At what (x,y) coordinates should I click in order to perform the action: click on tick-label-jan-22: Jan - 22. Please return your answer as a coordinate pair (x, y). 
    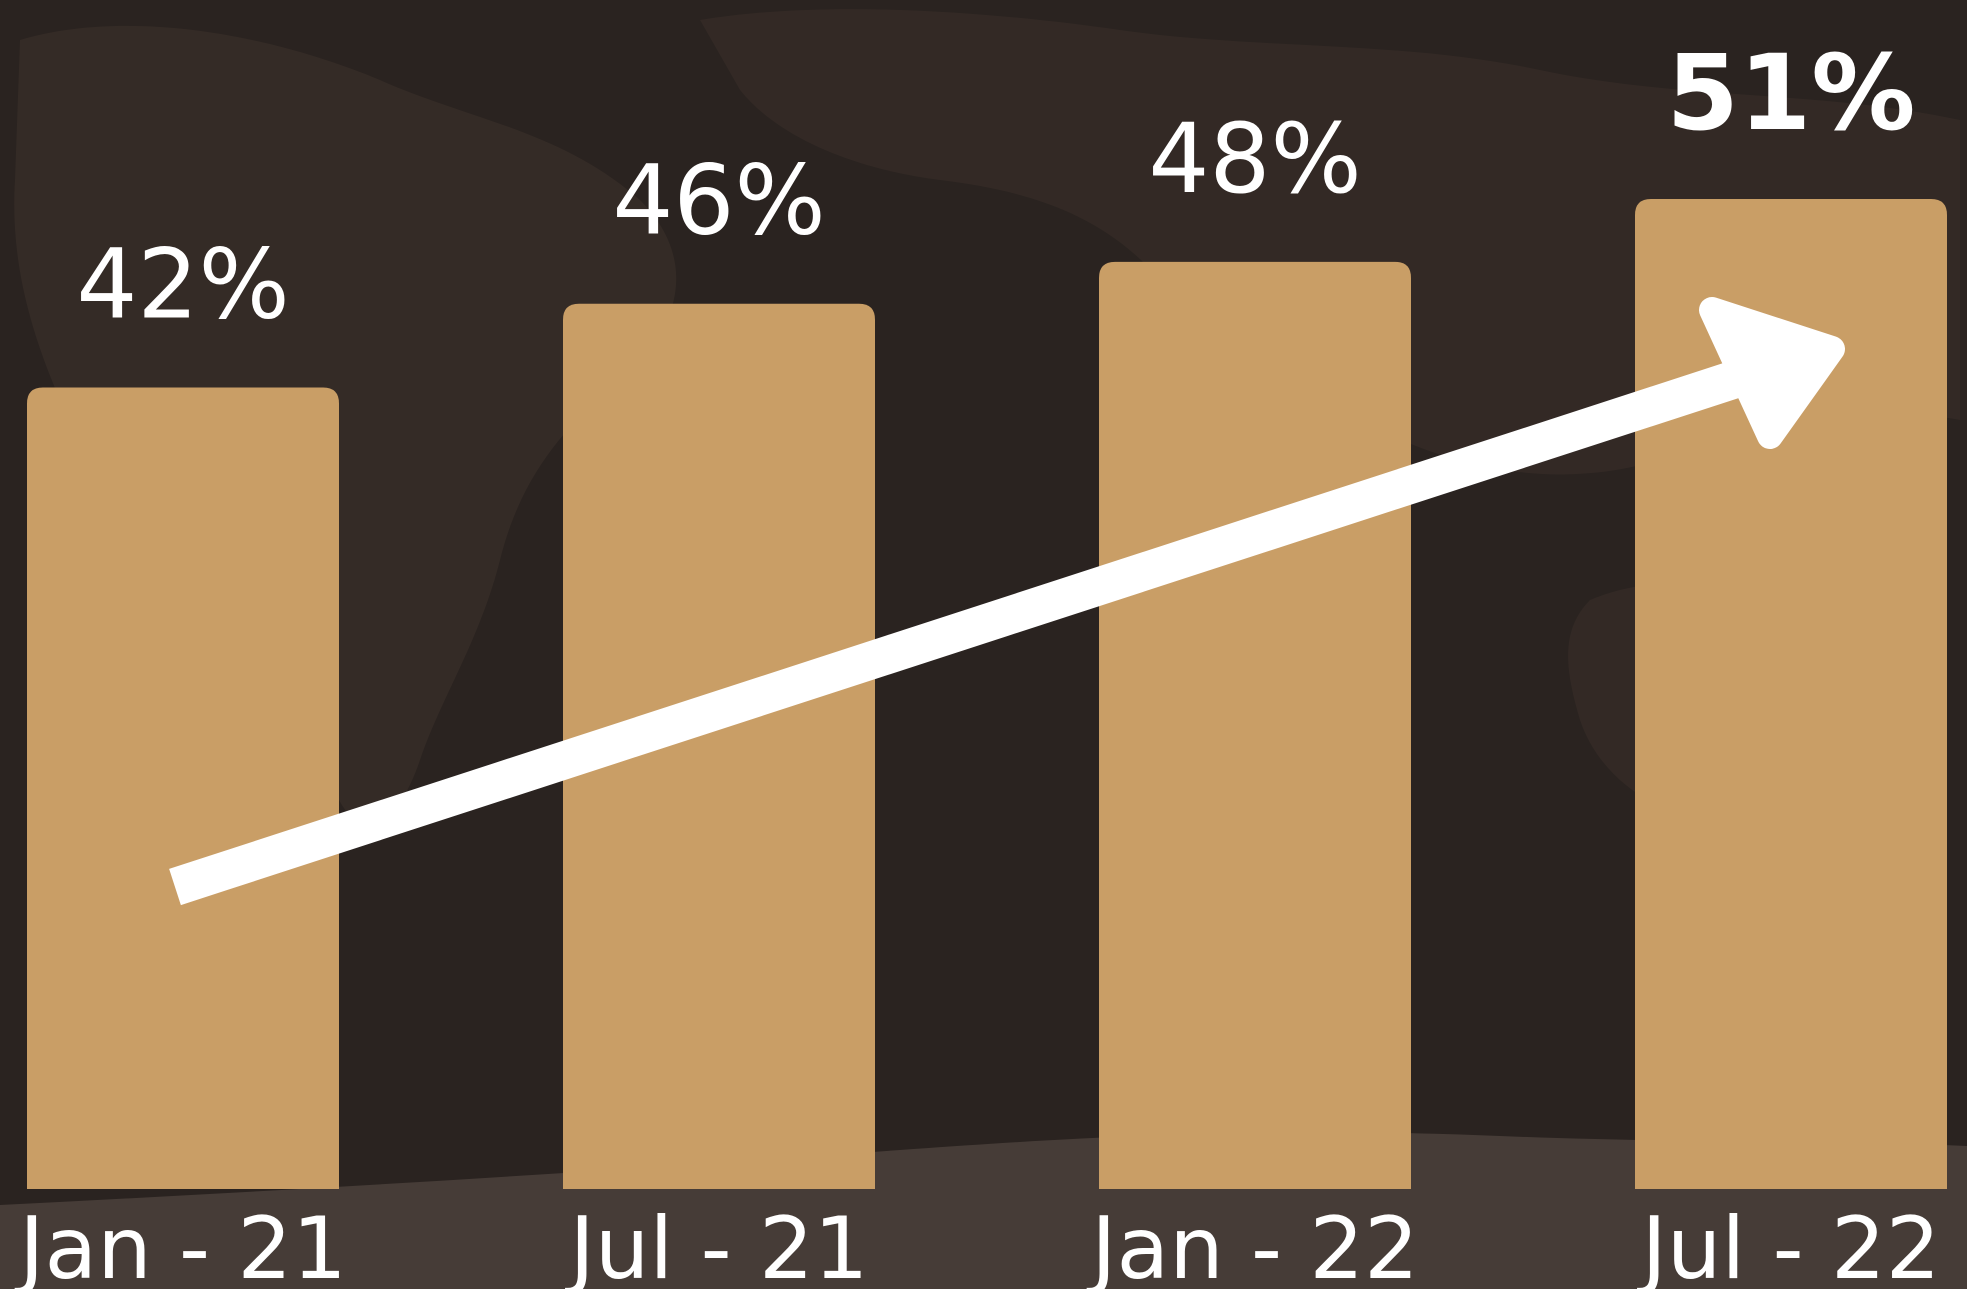
    Looking at the image, I should click on (1252, 1244).